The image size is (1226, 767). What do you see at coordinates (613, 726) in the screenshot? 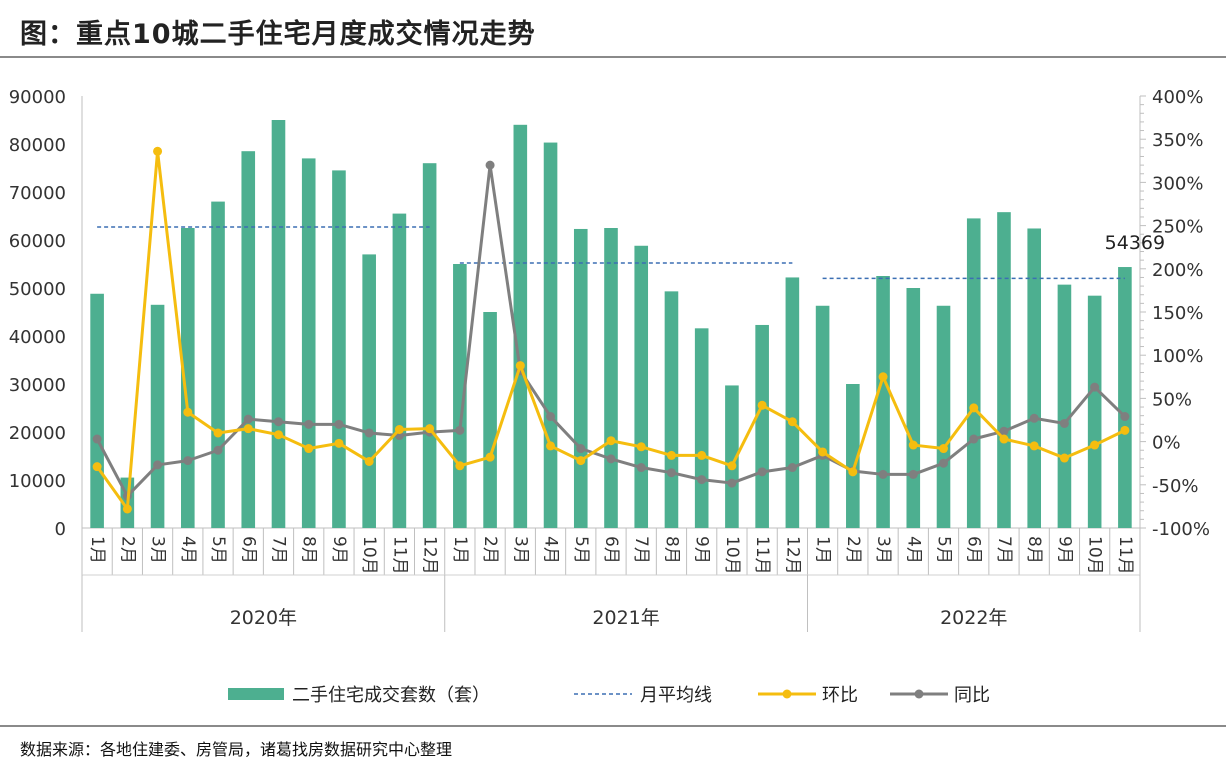
I see `footer-divider` at bounding box center [613, 726].